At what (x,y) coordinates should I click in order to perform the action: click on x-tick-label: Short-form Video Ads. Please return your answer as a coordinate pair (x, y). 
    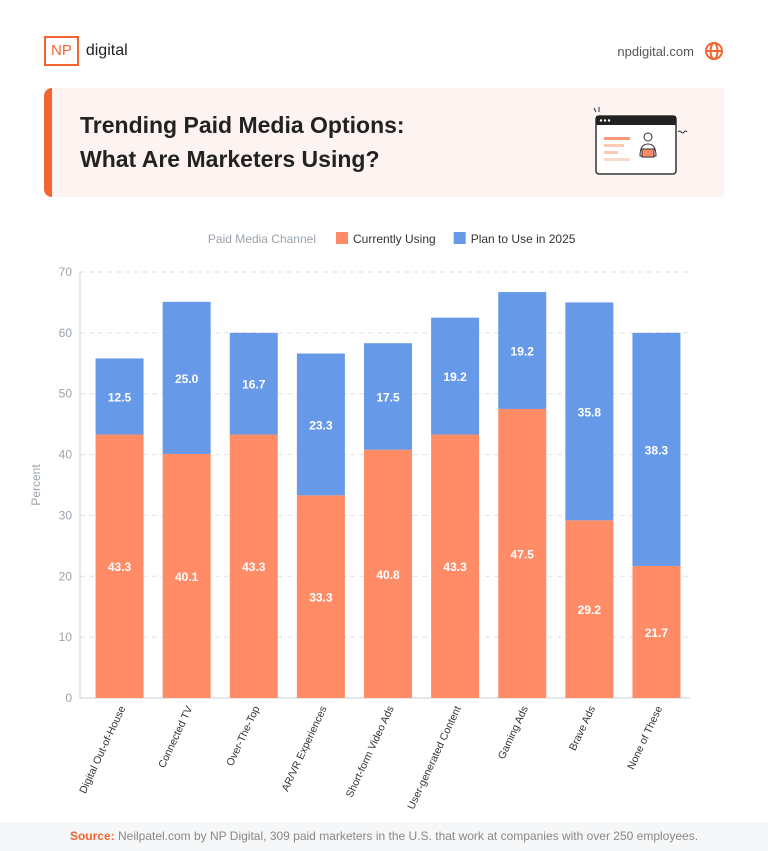
    Looking at the image, I should click on (370, 751).